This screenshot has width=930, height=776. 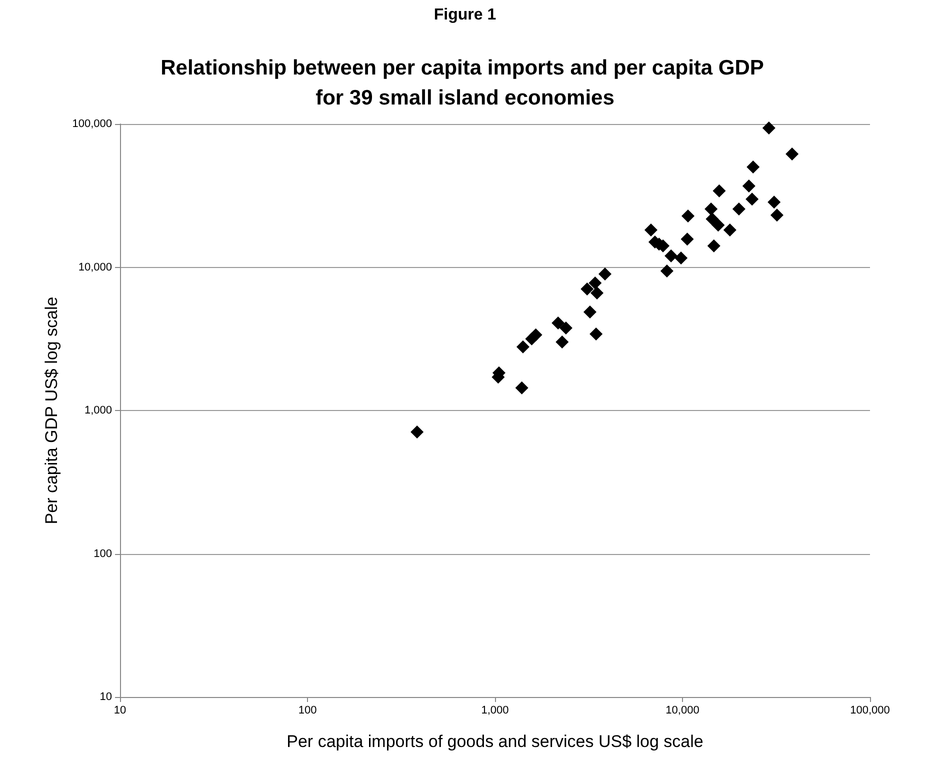 I want to click on x-tick-label: 10, so click(x=120, y=710).